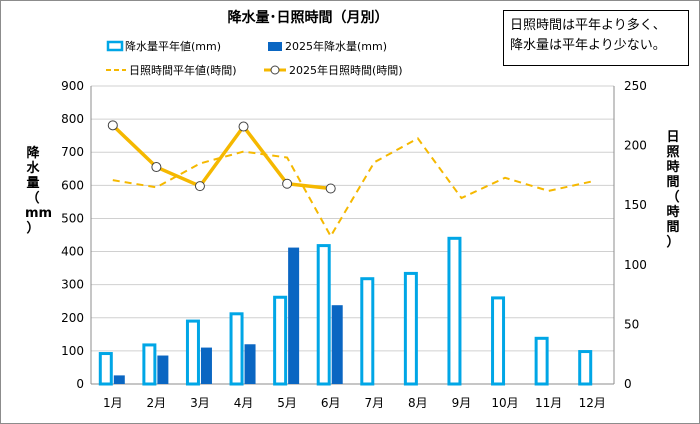 Image resolution: width=700 pixels, height=424 pixels. What do you see at coordinates (548, 403) in the screenshot?
I see `x-tick-label: 11月` at bounding box center [548, 403].